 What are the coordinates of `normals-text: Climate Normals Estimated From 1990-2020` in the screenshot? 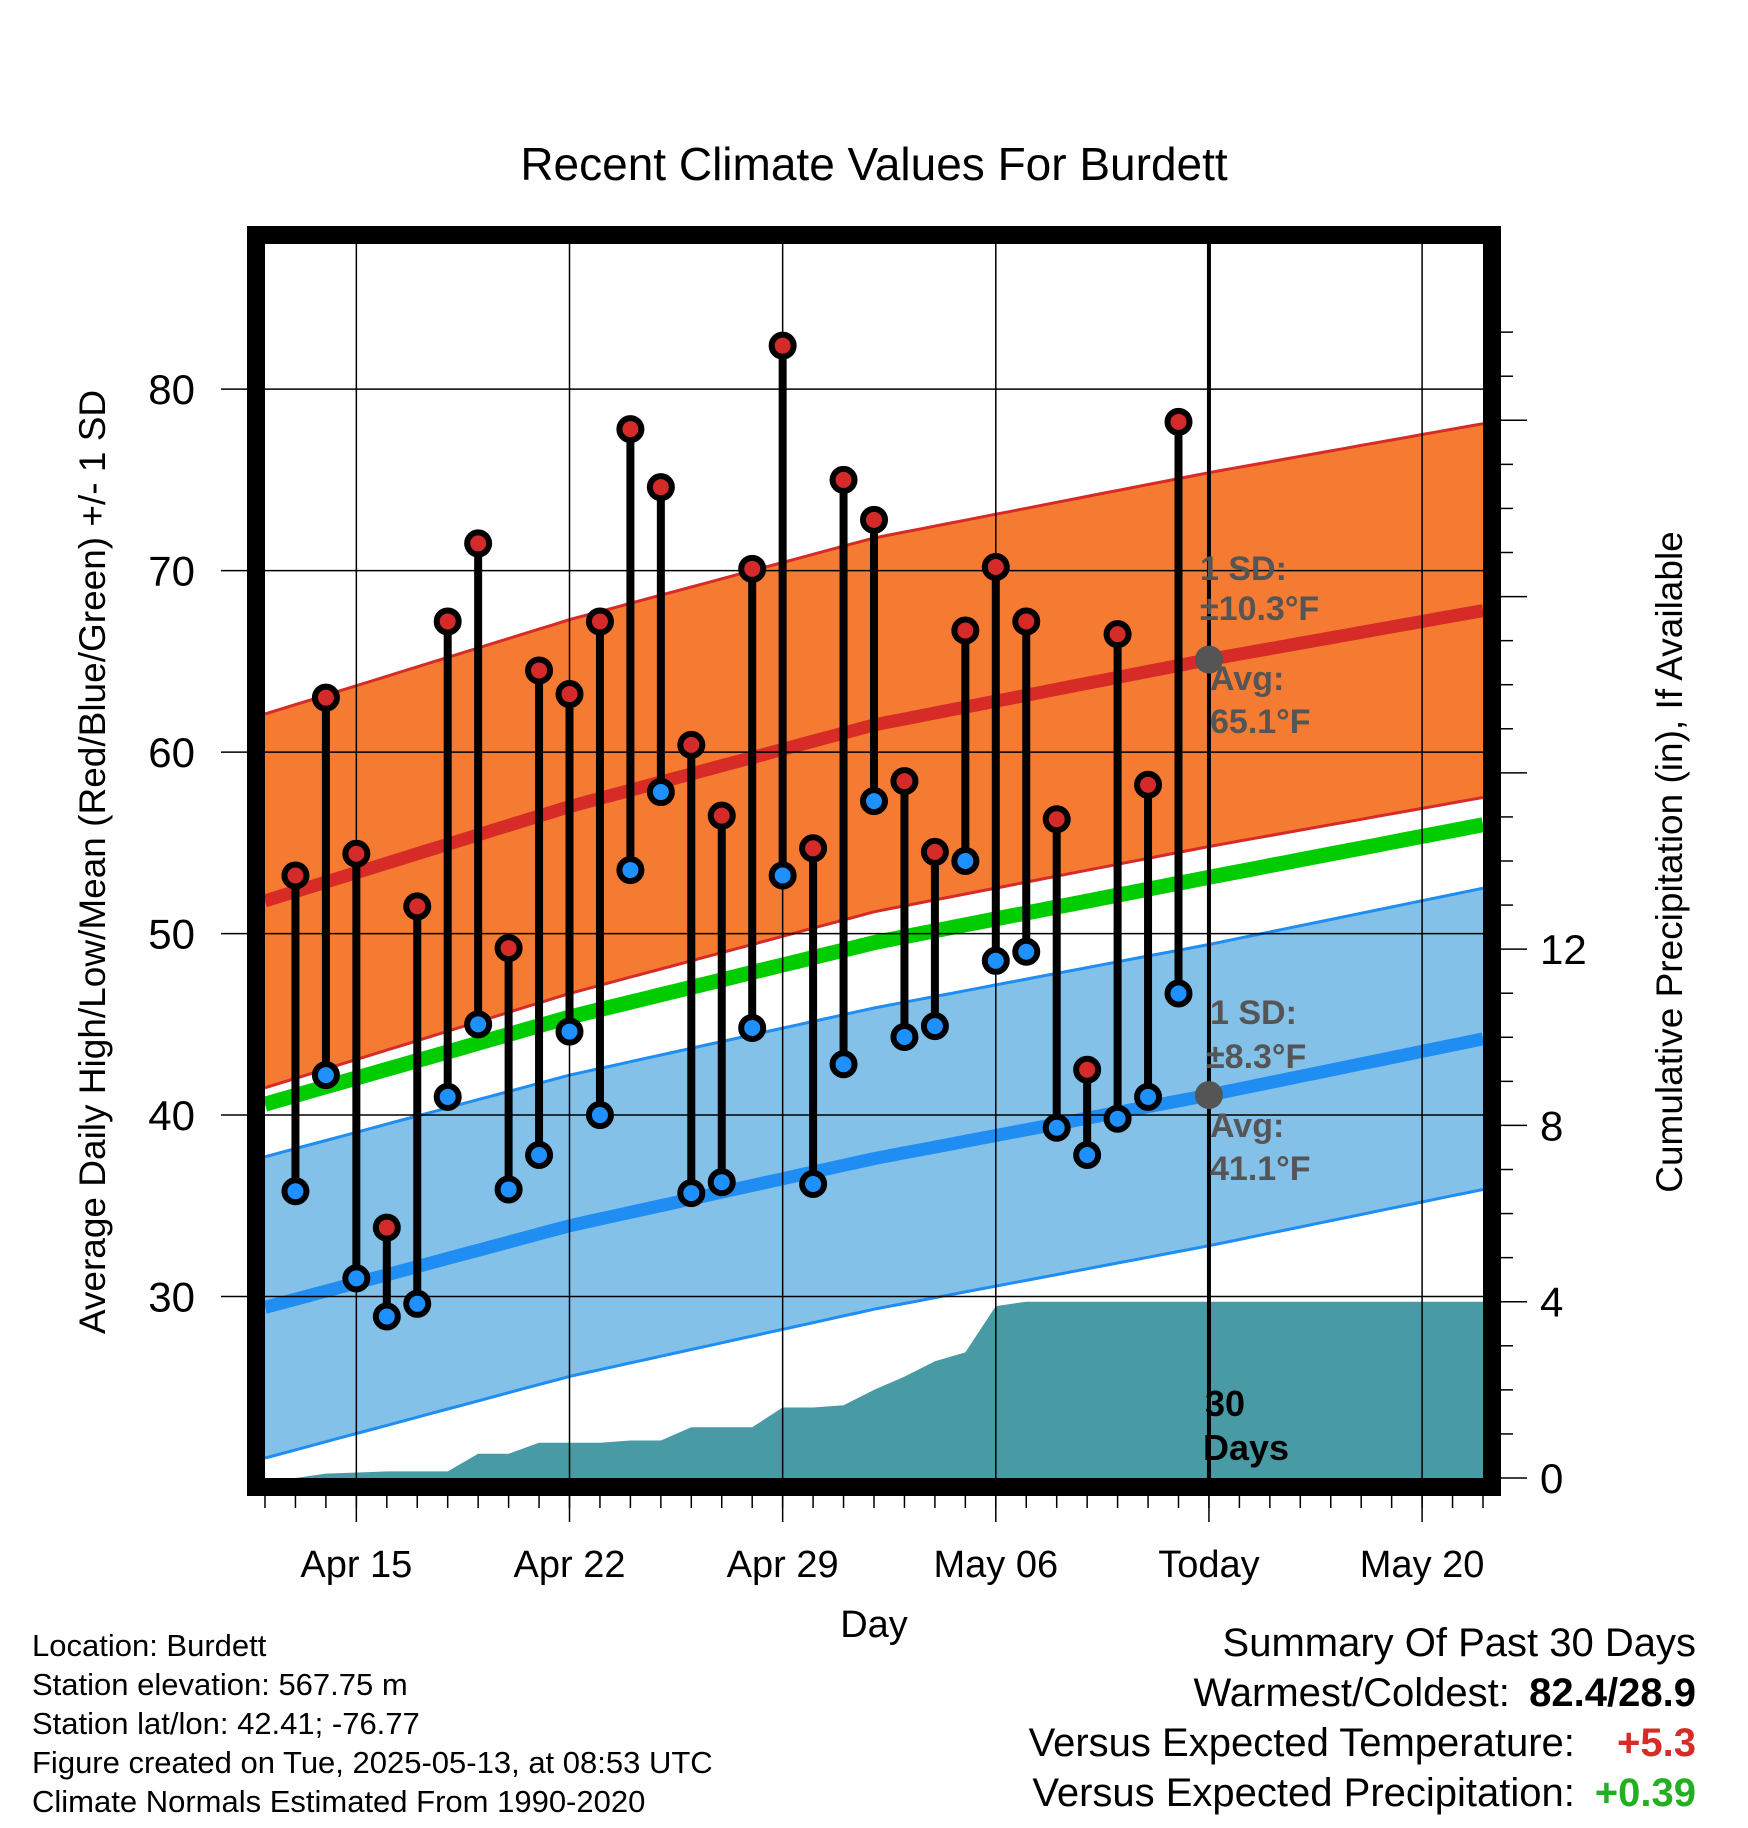 It's located at (339, 1801).